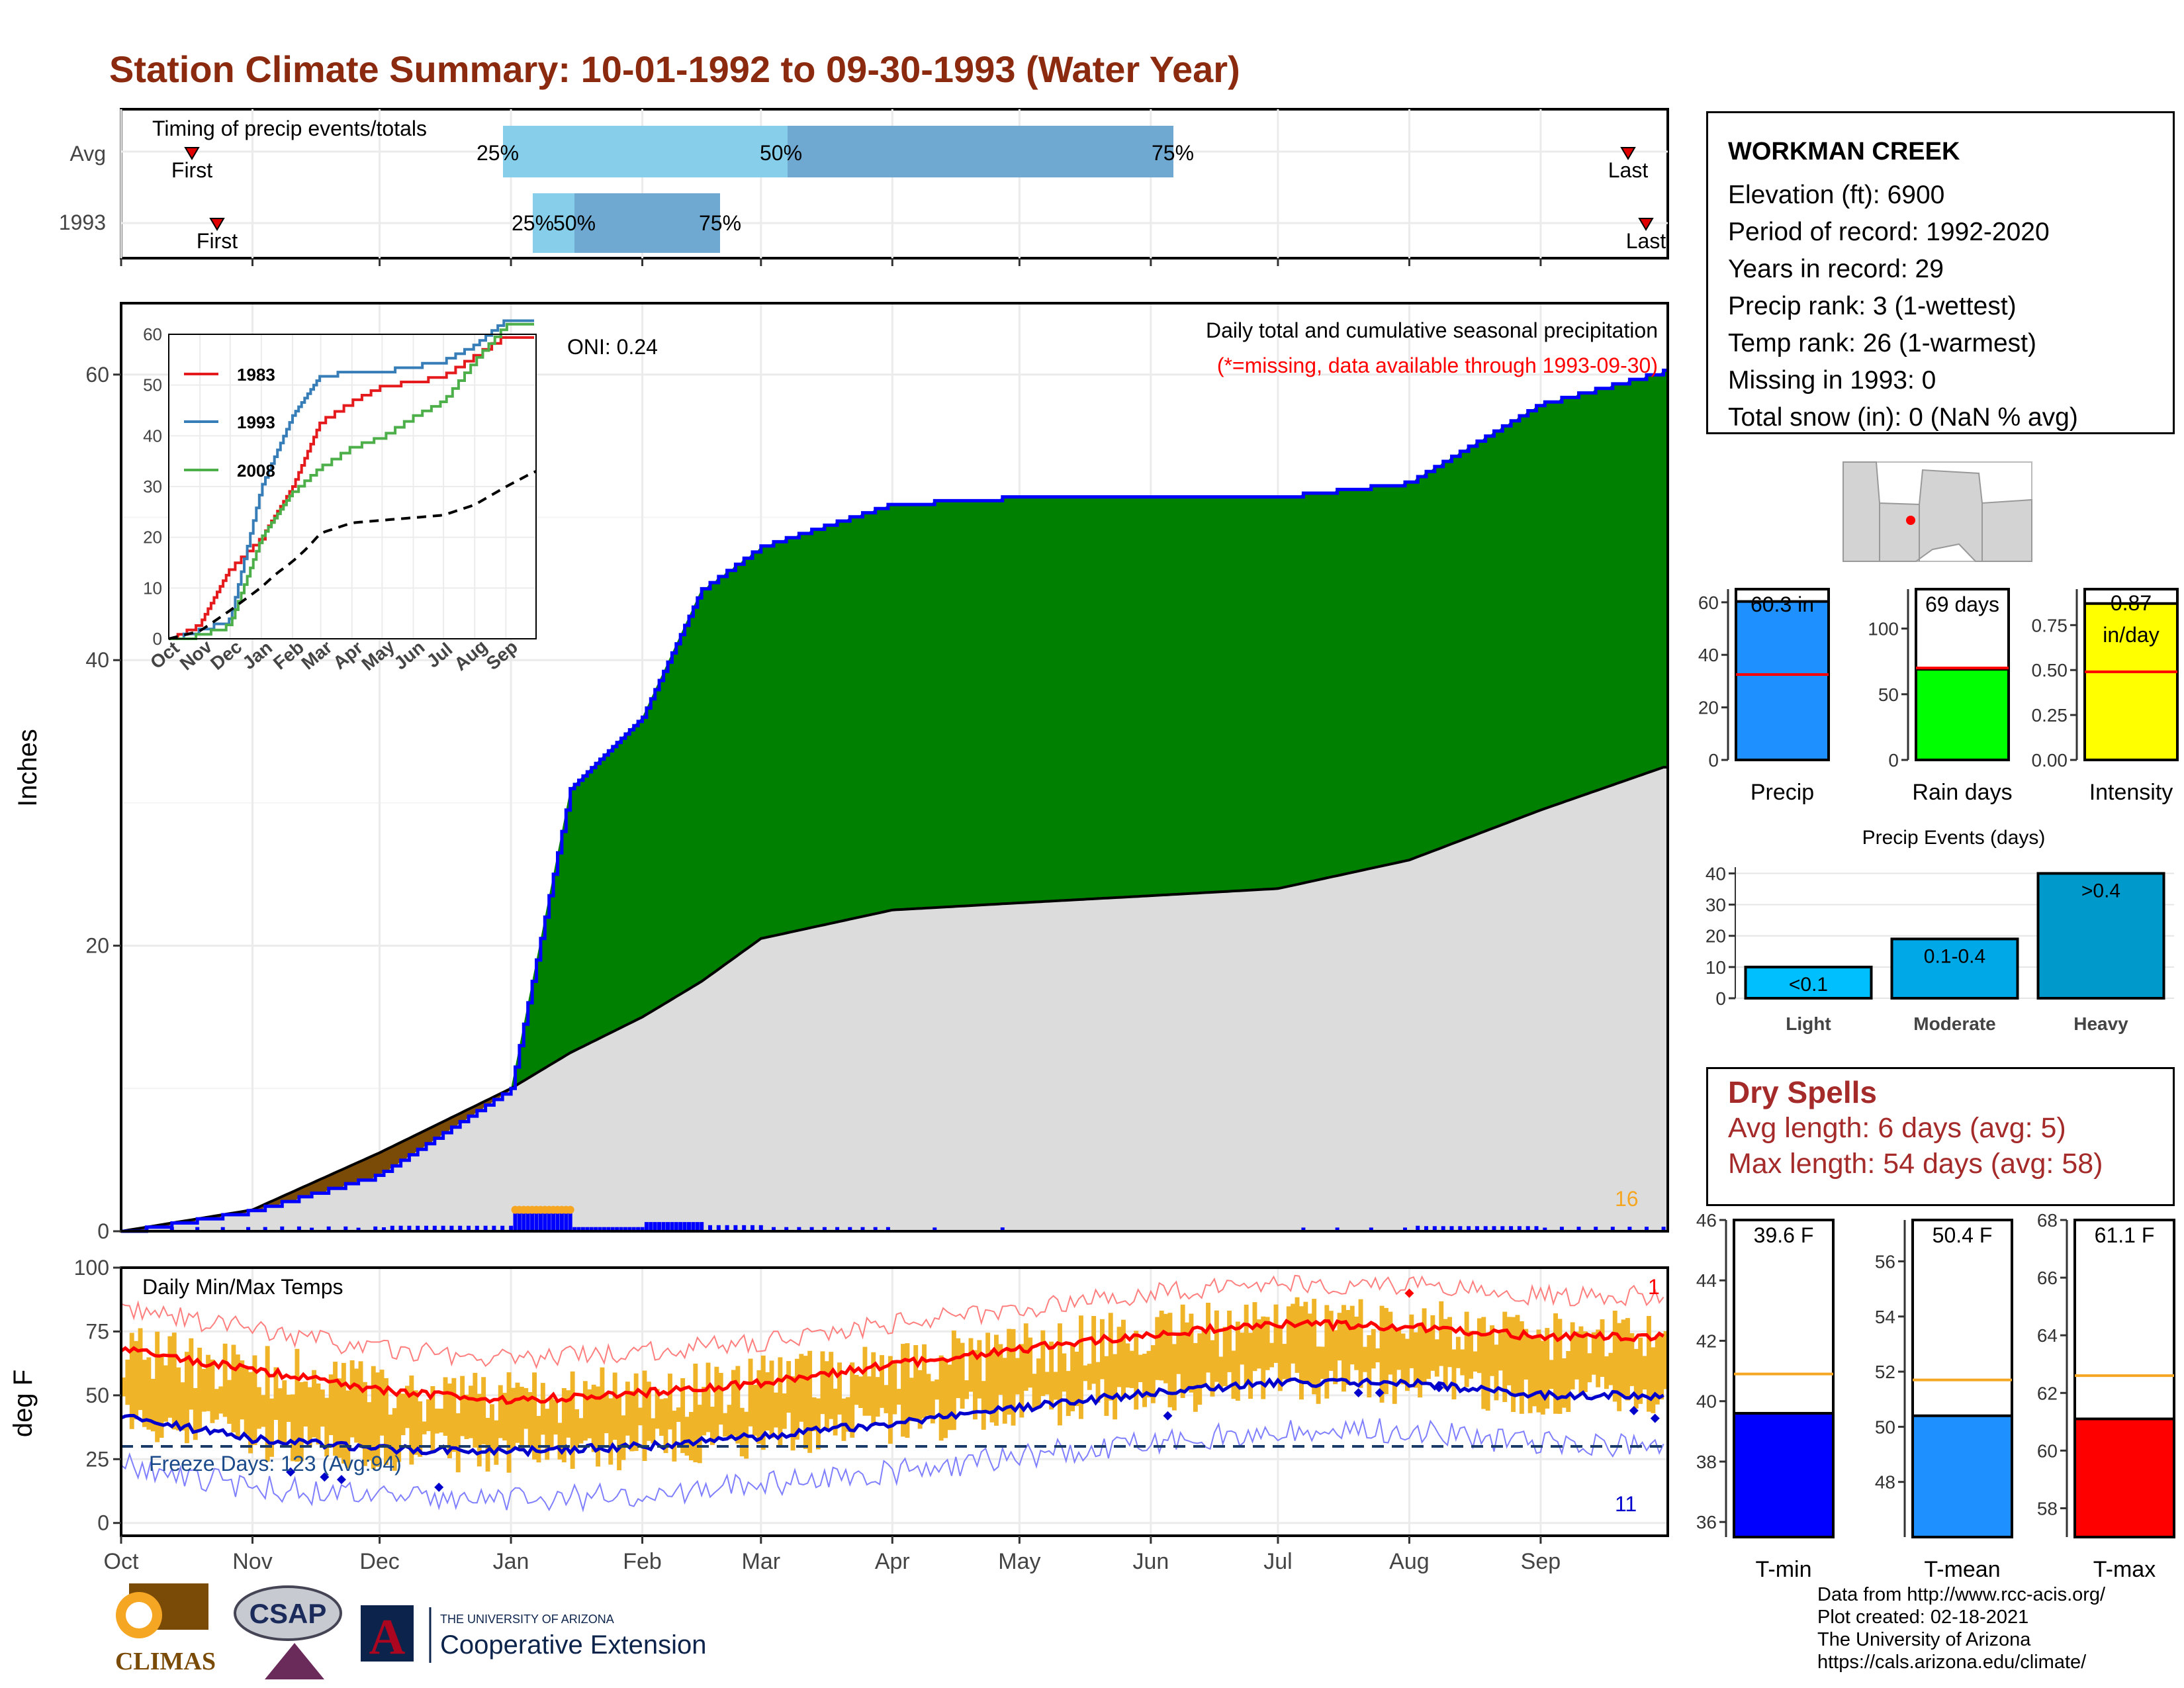  I want to click on intensity-tick-label: 0.00, so click(2050, 760).